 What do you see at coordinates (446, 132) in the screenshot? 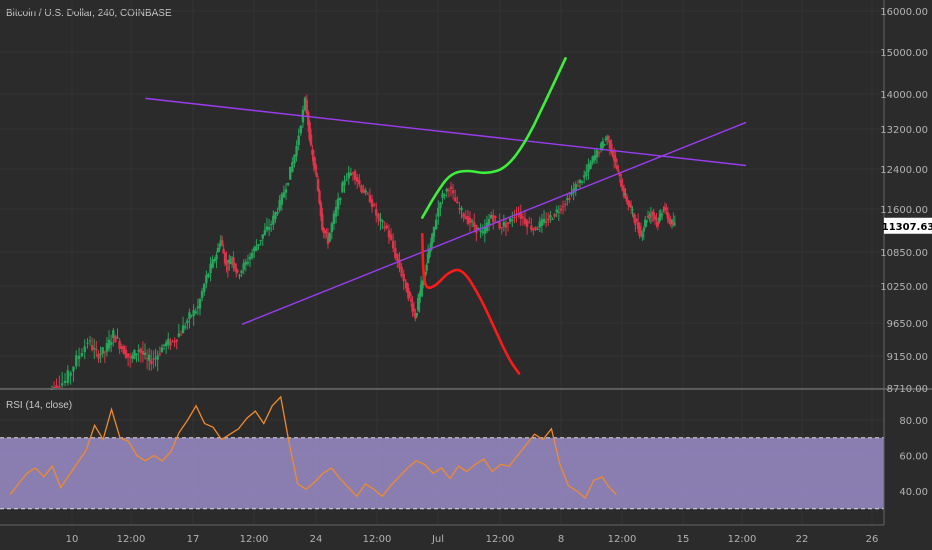
I see `descending-resistance-trendline` at bounding box center [446, 132].